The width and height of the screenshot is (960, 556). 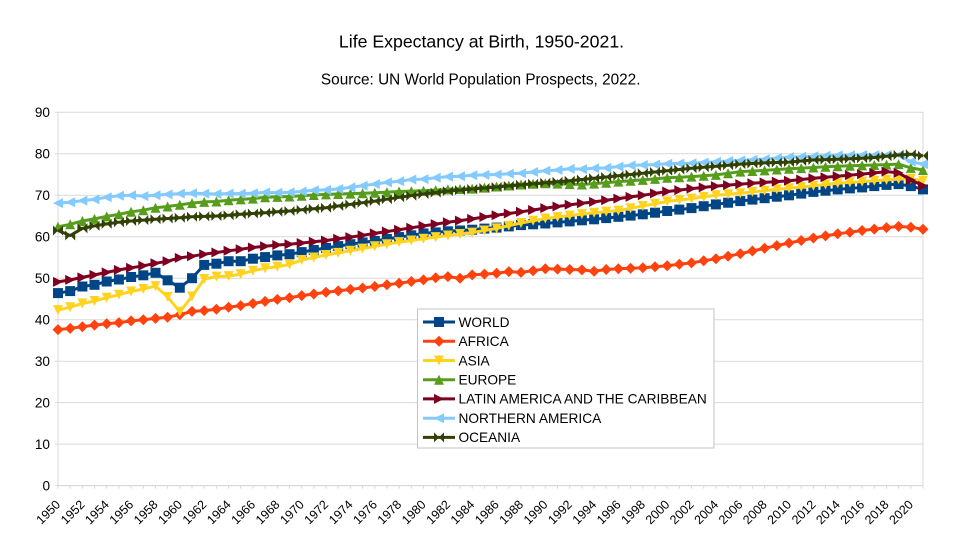 What do you see at coordinates (43, 112) in the screenshot?
I see `svg-text: 90` at bounding box center [43, 112].